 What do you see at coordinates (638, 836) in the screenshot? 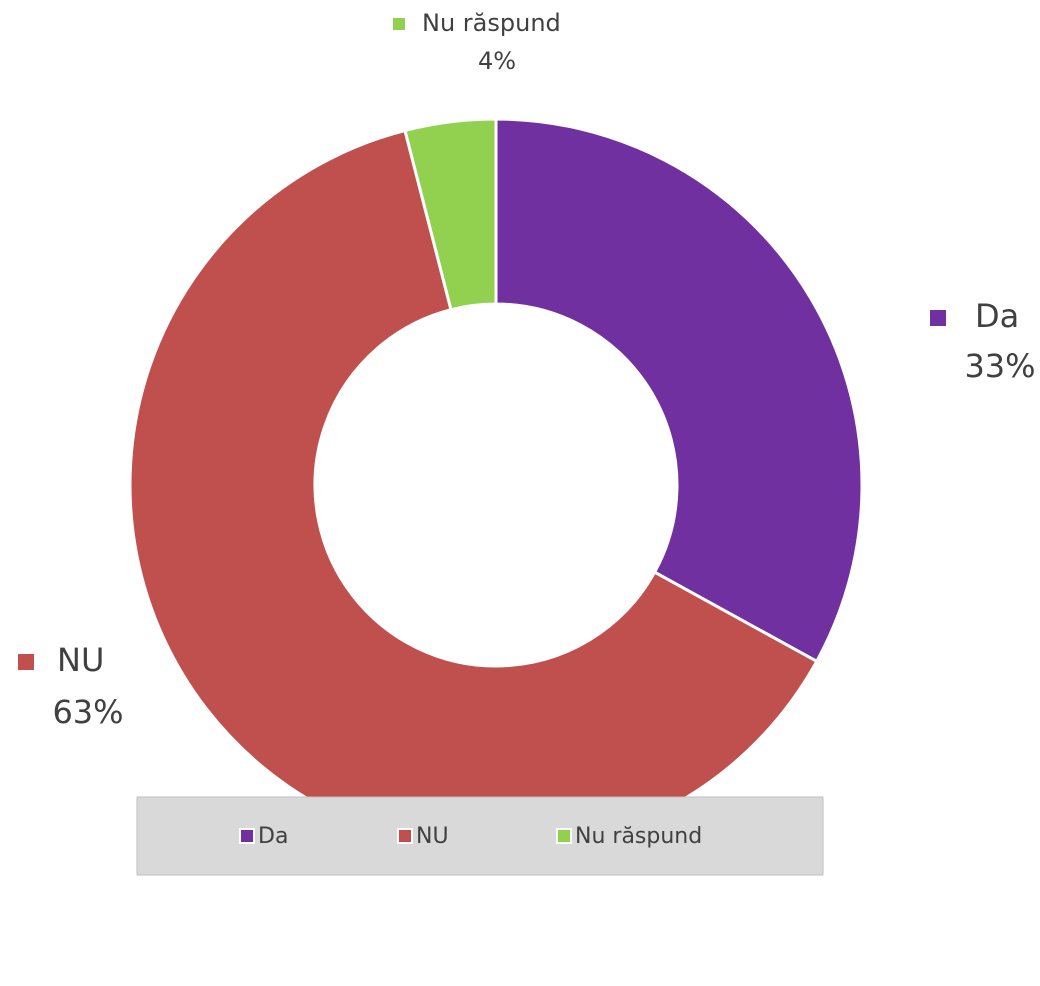
I see `legend-label: Nu răspund` at bounding box center [638, 836].